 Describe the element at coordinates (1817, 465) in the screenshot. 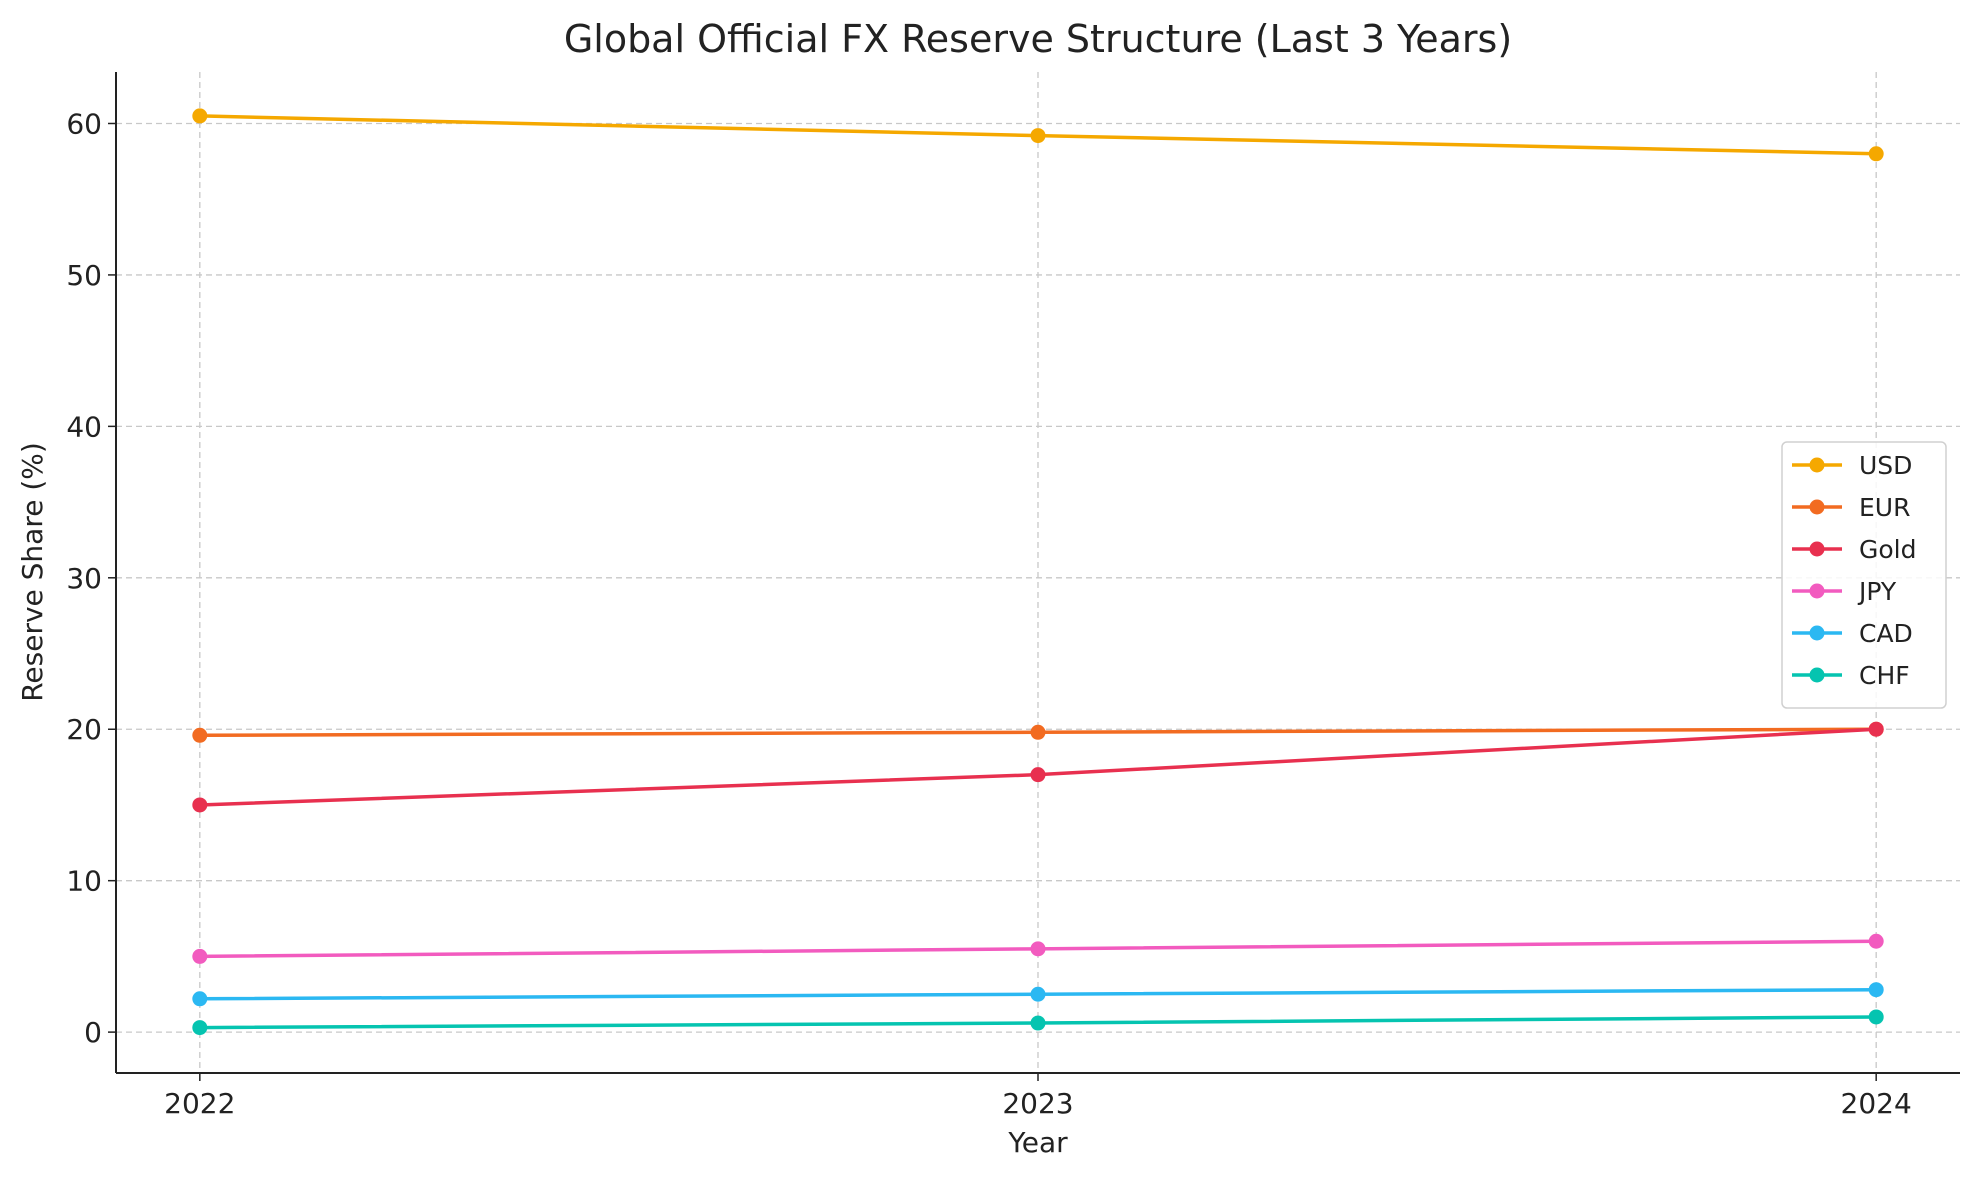

I see `legend-marker-usd` at that location.